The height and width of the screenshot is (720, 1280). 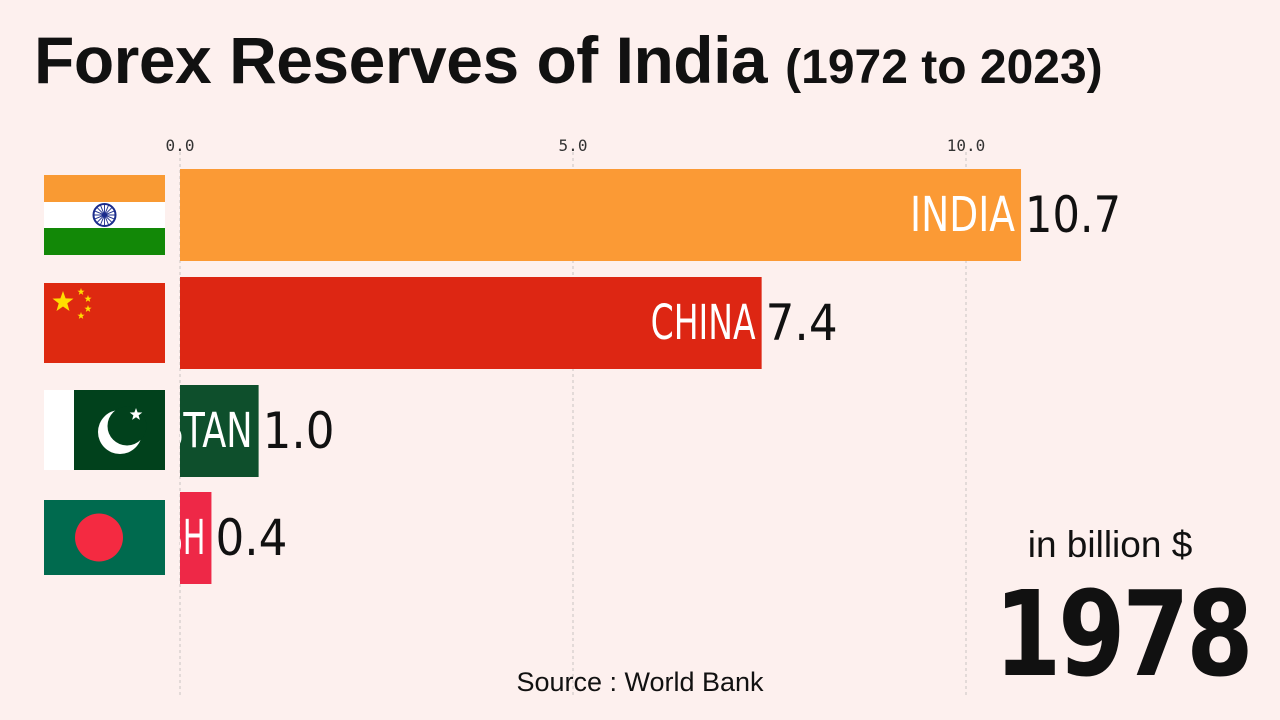 I want to click on unit-label: in billion $, so click(x=1110, y=544).